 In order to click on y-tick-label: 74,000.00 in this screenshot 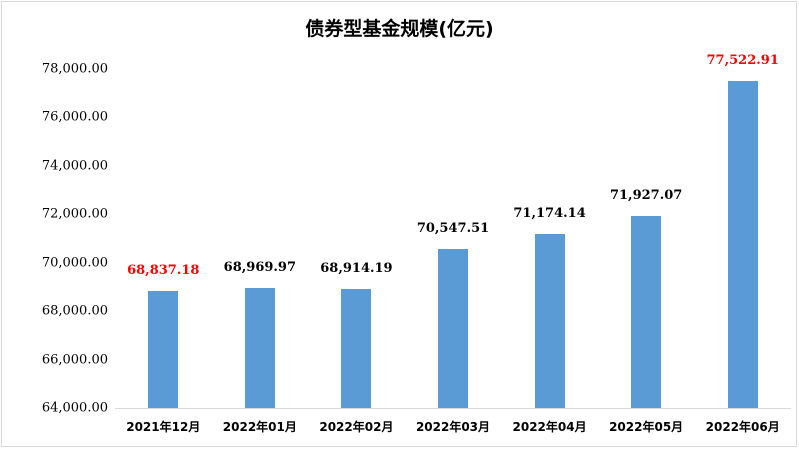, I will do `click(74, 166)`.